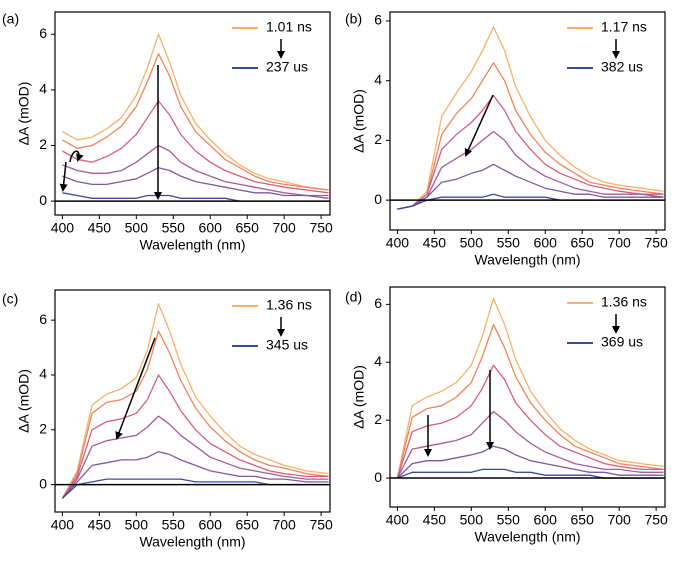 The width and height of the screenshot is (682, 571). I want to click on panel-label: (d), so click(353, 297).